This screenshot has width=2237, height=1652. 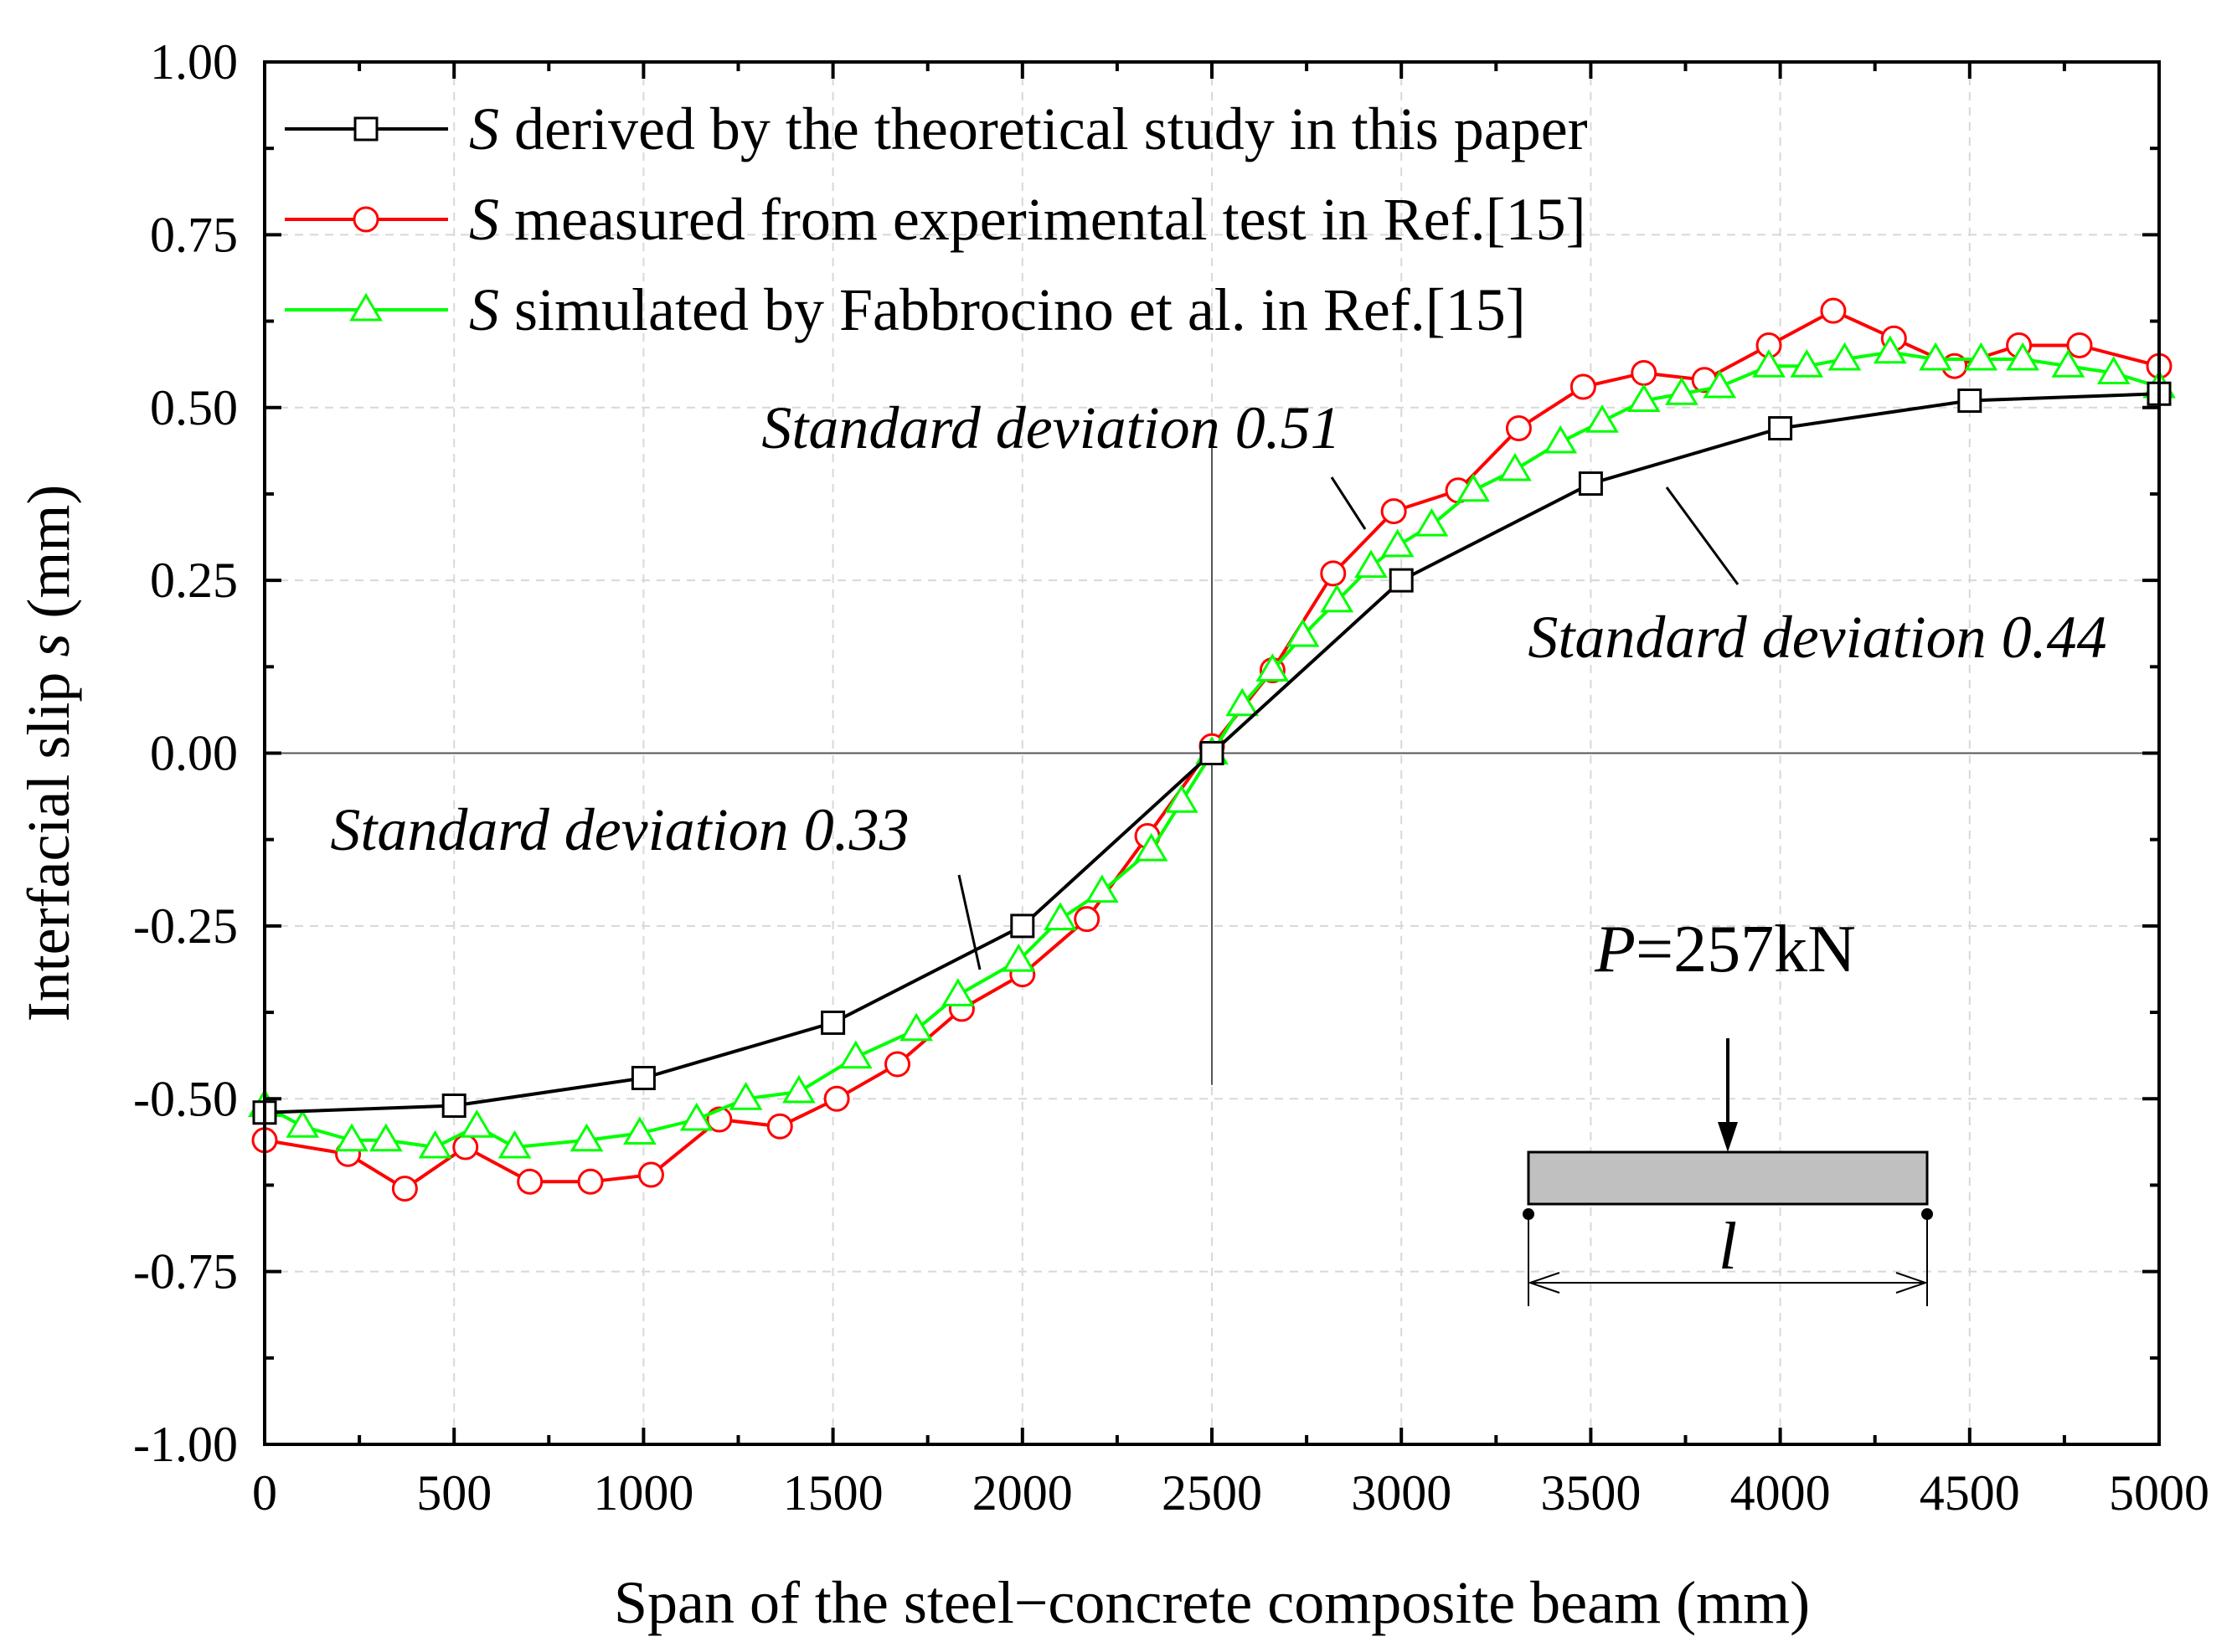 I want to click on y-axis-title-prefix: Interfacial slip, so click(x=49, y=840).